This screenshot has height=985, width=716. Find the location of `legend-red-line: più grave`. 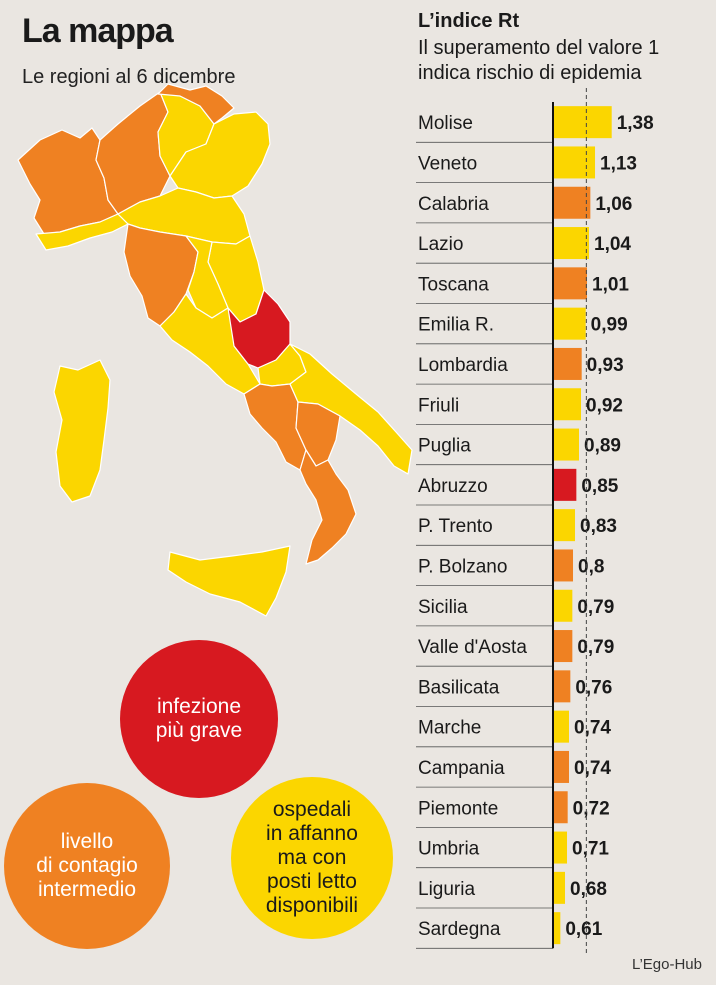

legend-red-line: più grave is located at coordinates (199, 730).